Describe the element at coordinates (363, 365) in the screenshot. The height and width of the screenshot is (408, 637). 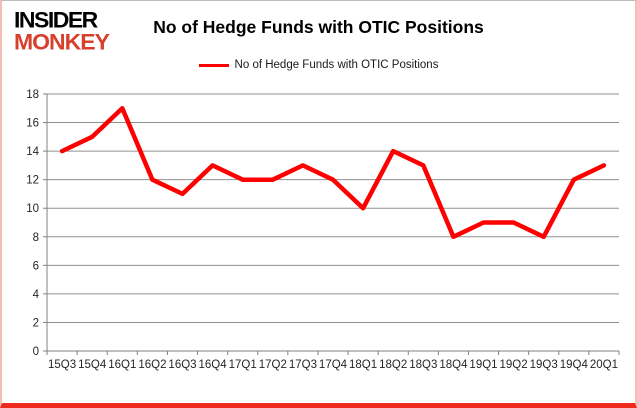
I see `x-tick-label: 18Q1` at that location.